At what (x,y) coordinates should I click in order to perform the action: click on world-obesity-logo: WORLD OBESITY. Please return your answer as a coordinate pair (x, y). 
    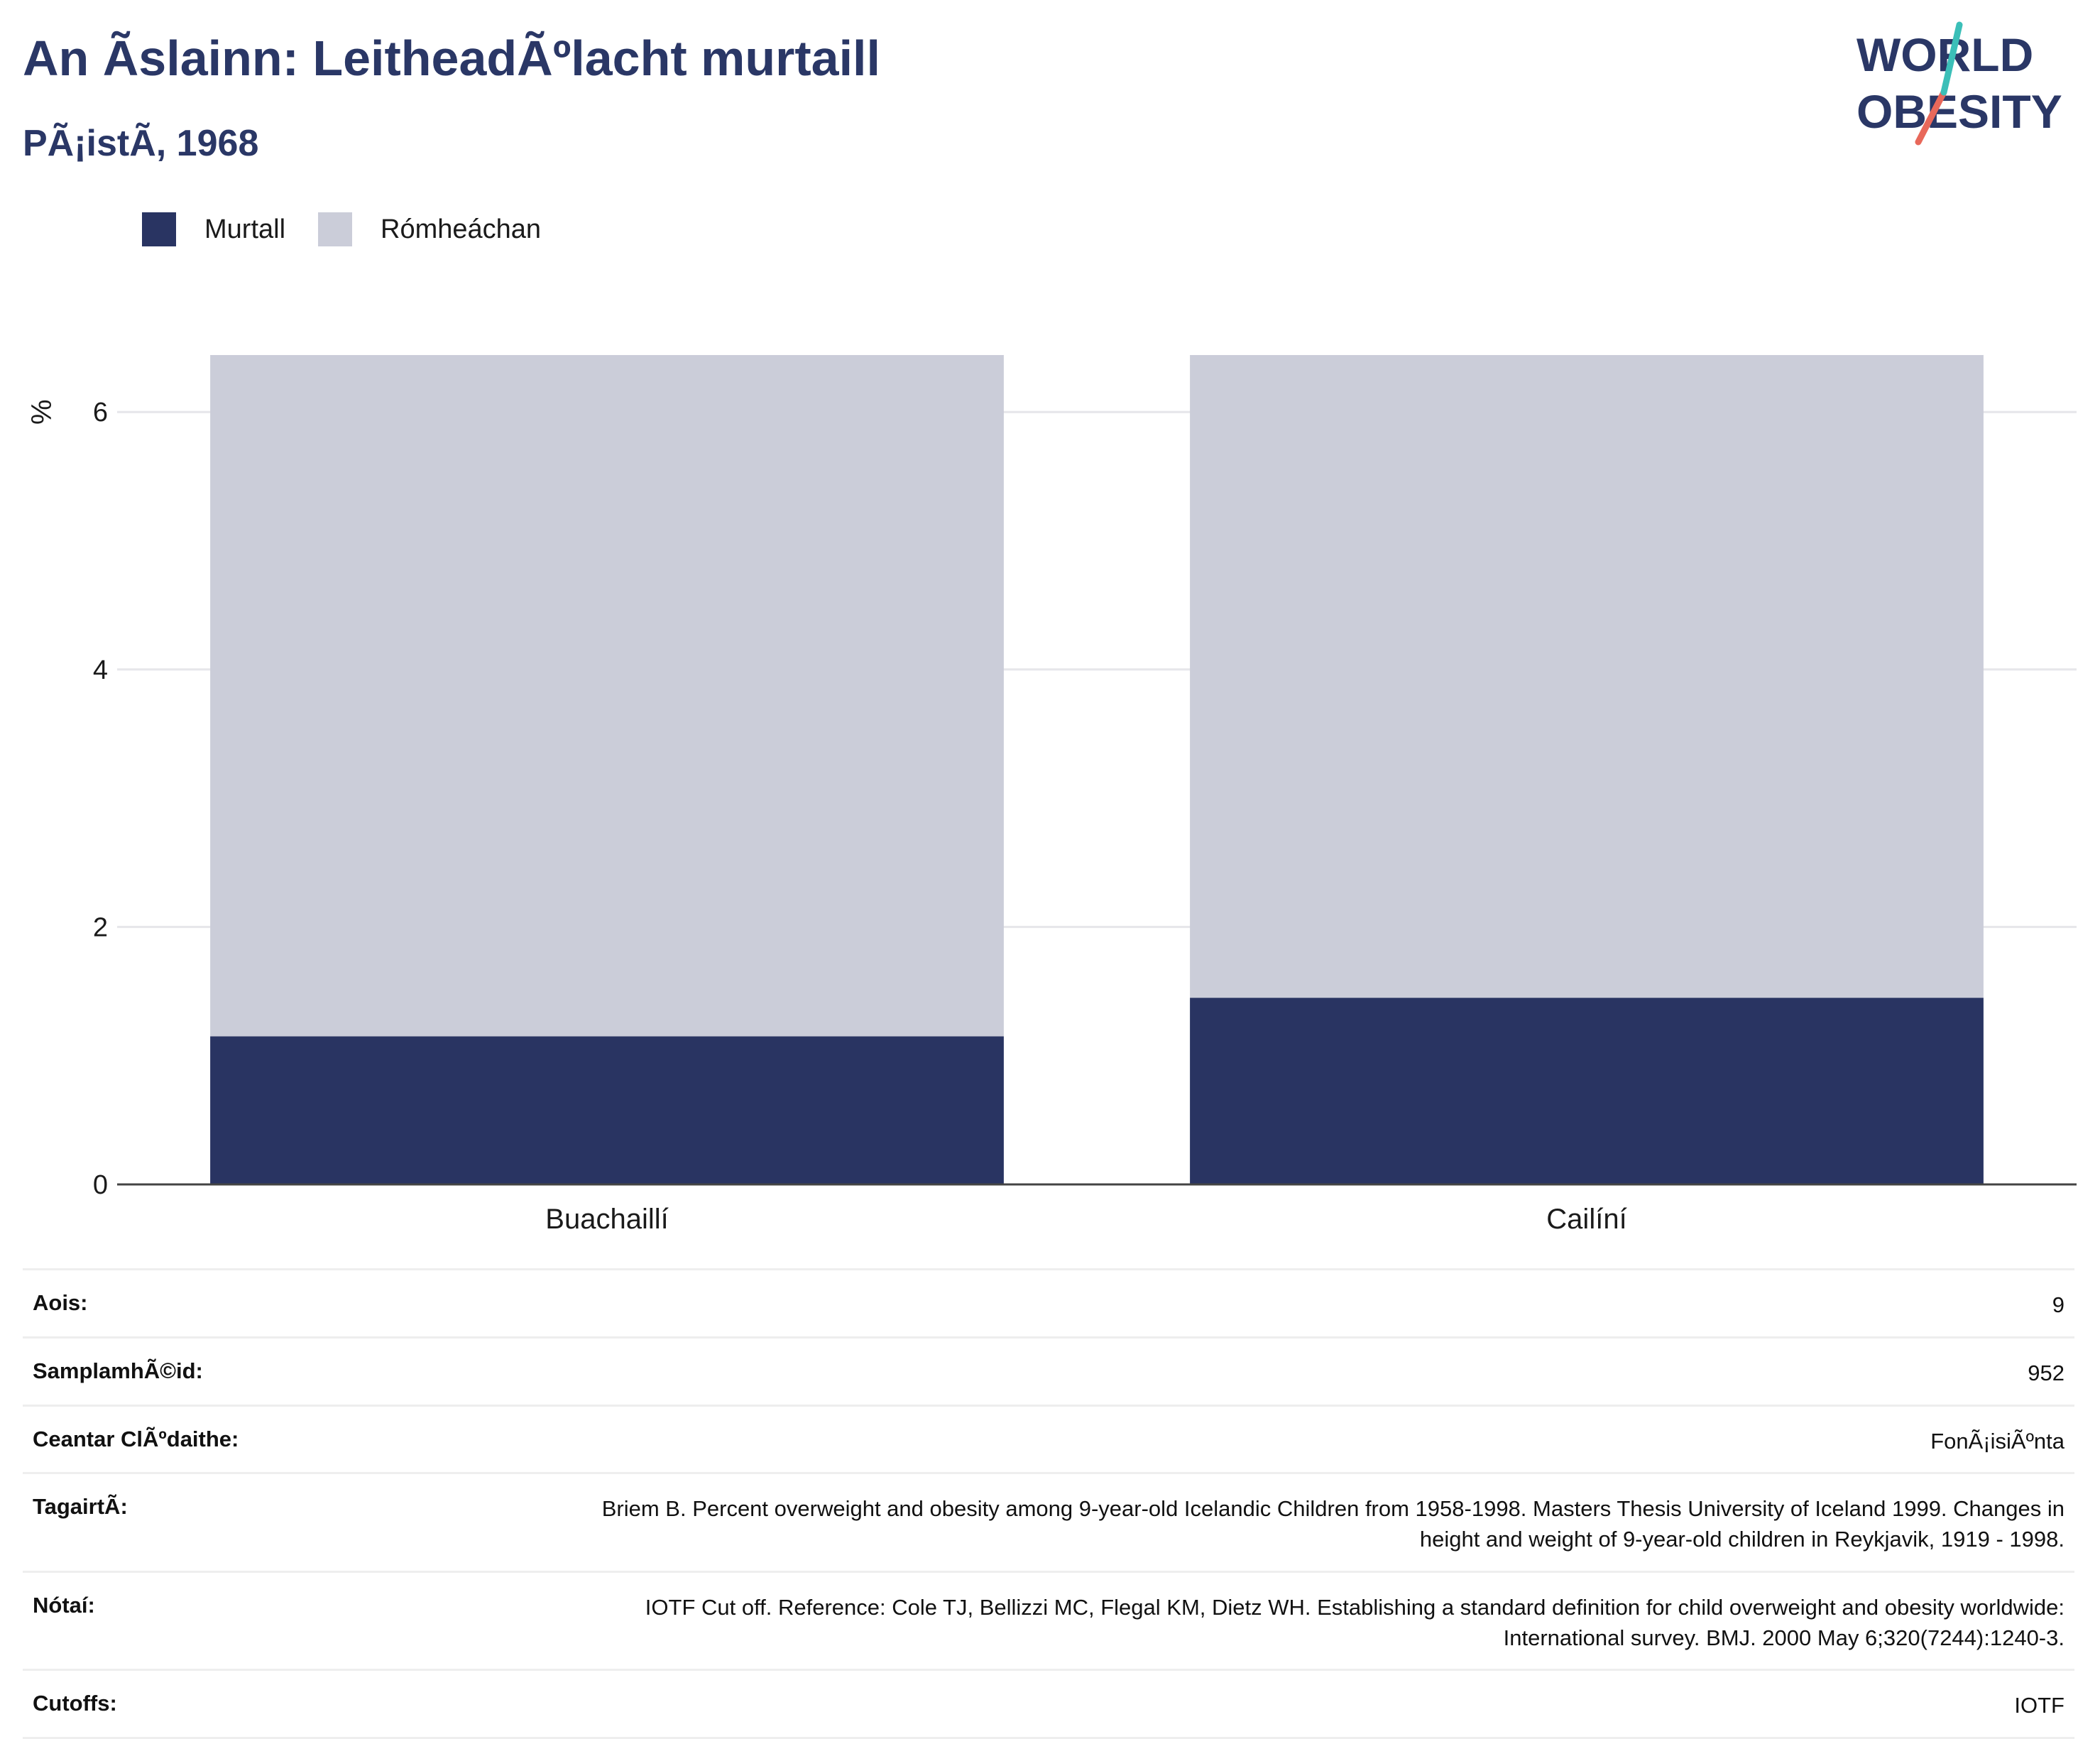
    Looking at the image, I should click on (1959, 84).